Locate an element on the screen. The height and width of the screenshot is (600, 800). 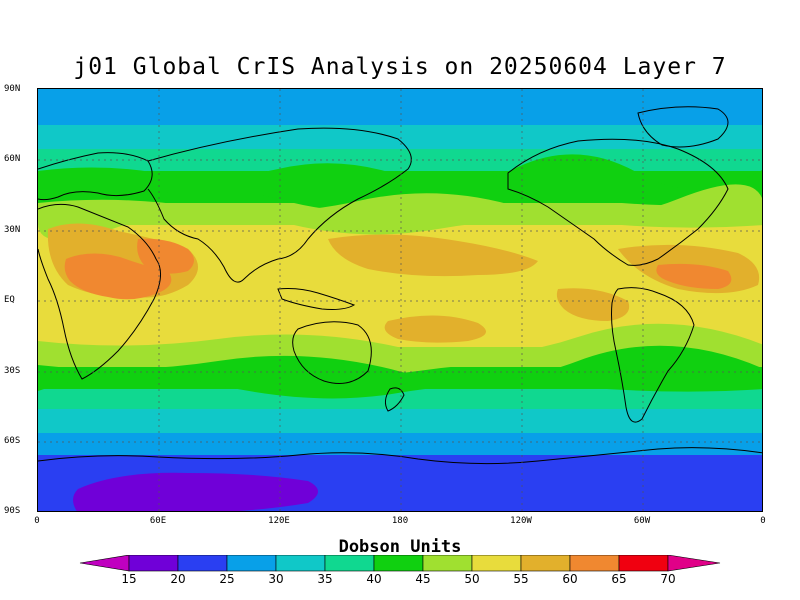
band-35-40-south is located at coordinates (400, 399).